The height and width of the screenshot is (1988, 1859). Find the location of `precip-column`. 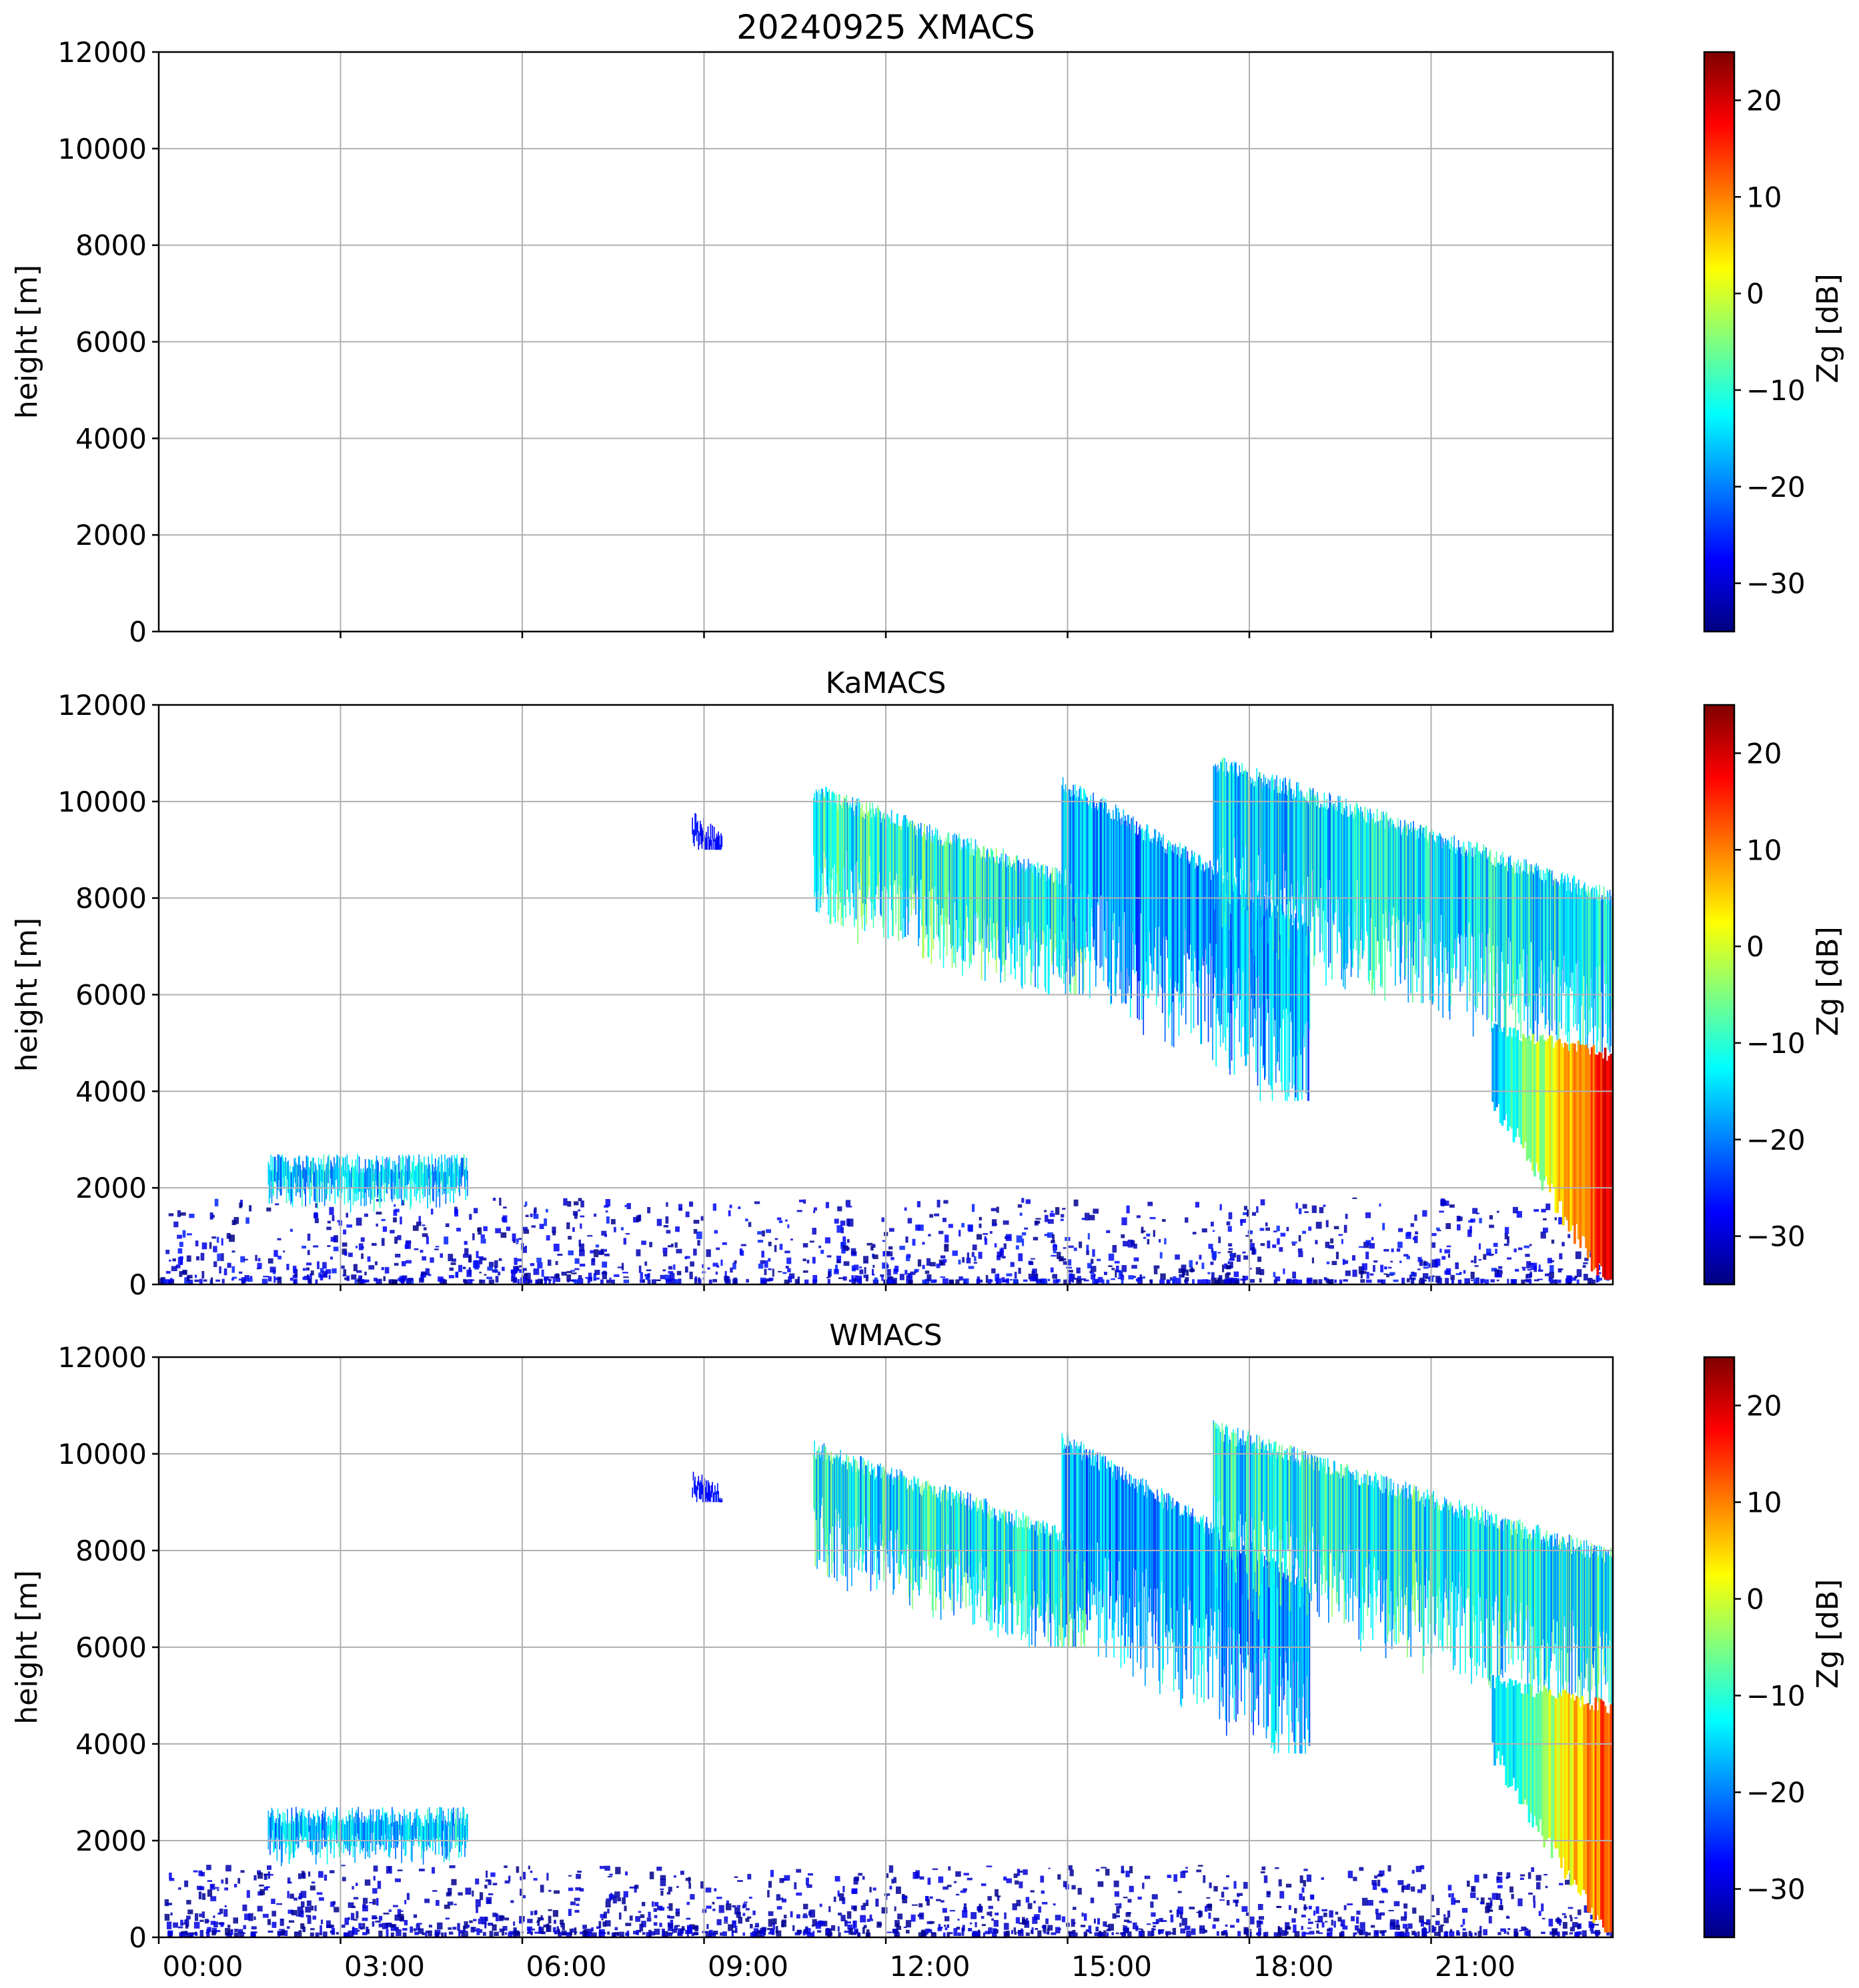

precip-column is located at coordinates (1605, 1163).